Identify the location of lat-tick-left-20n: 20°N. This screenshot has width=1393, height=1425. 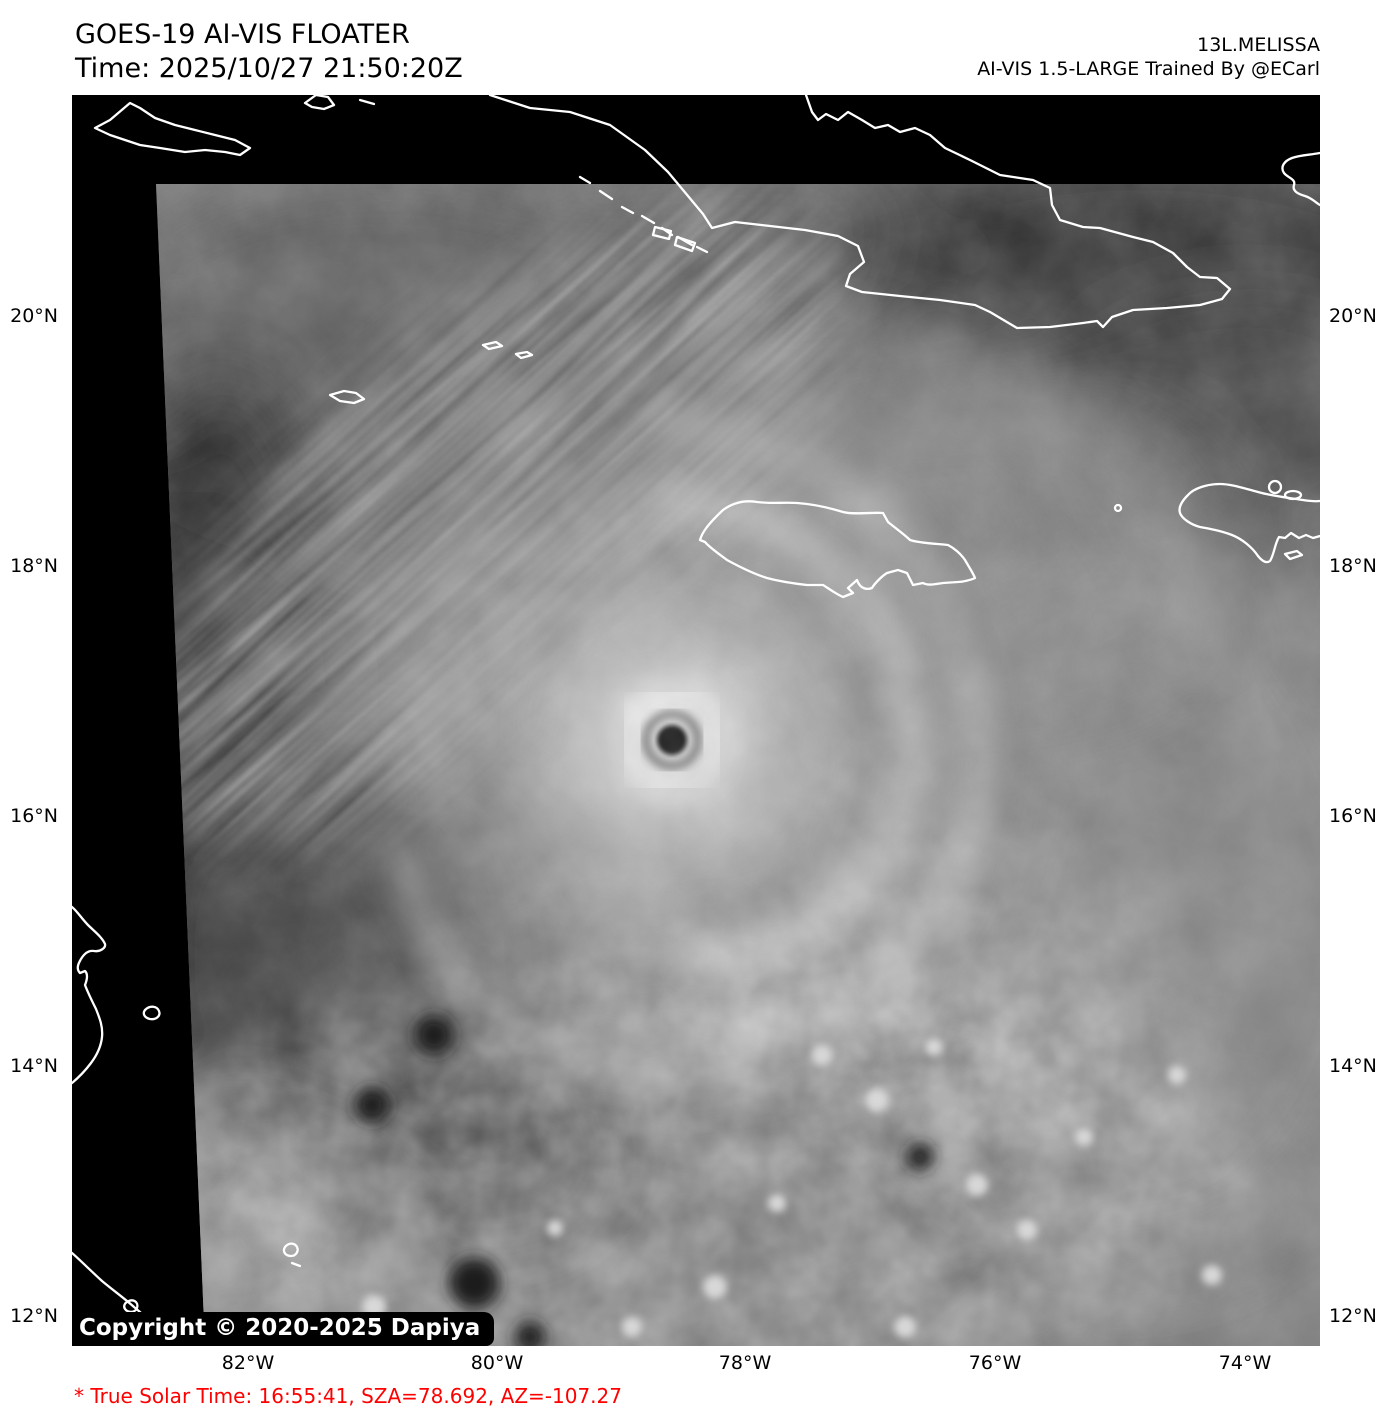
(34, 316).